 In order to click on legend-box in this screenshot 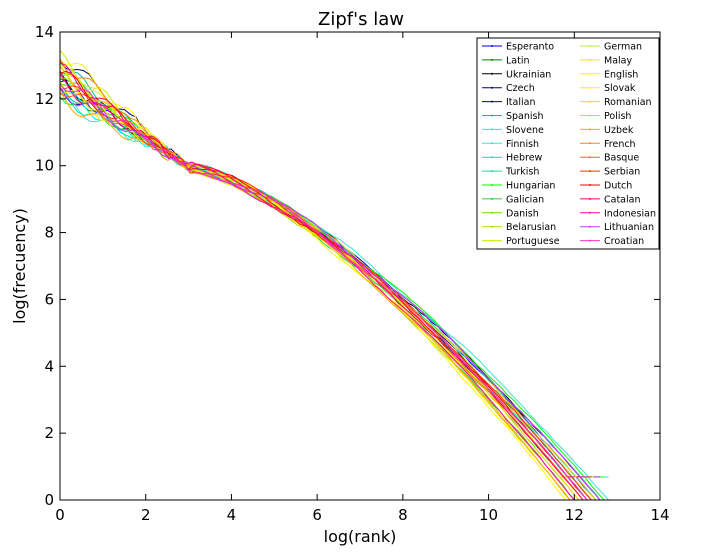, I will do `click(568, 143)`.